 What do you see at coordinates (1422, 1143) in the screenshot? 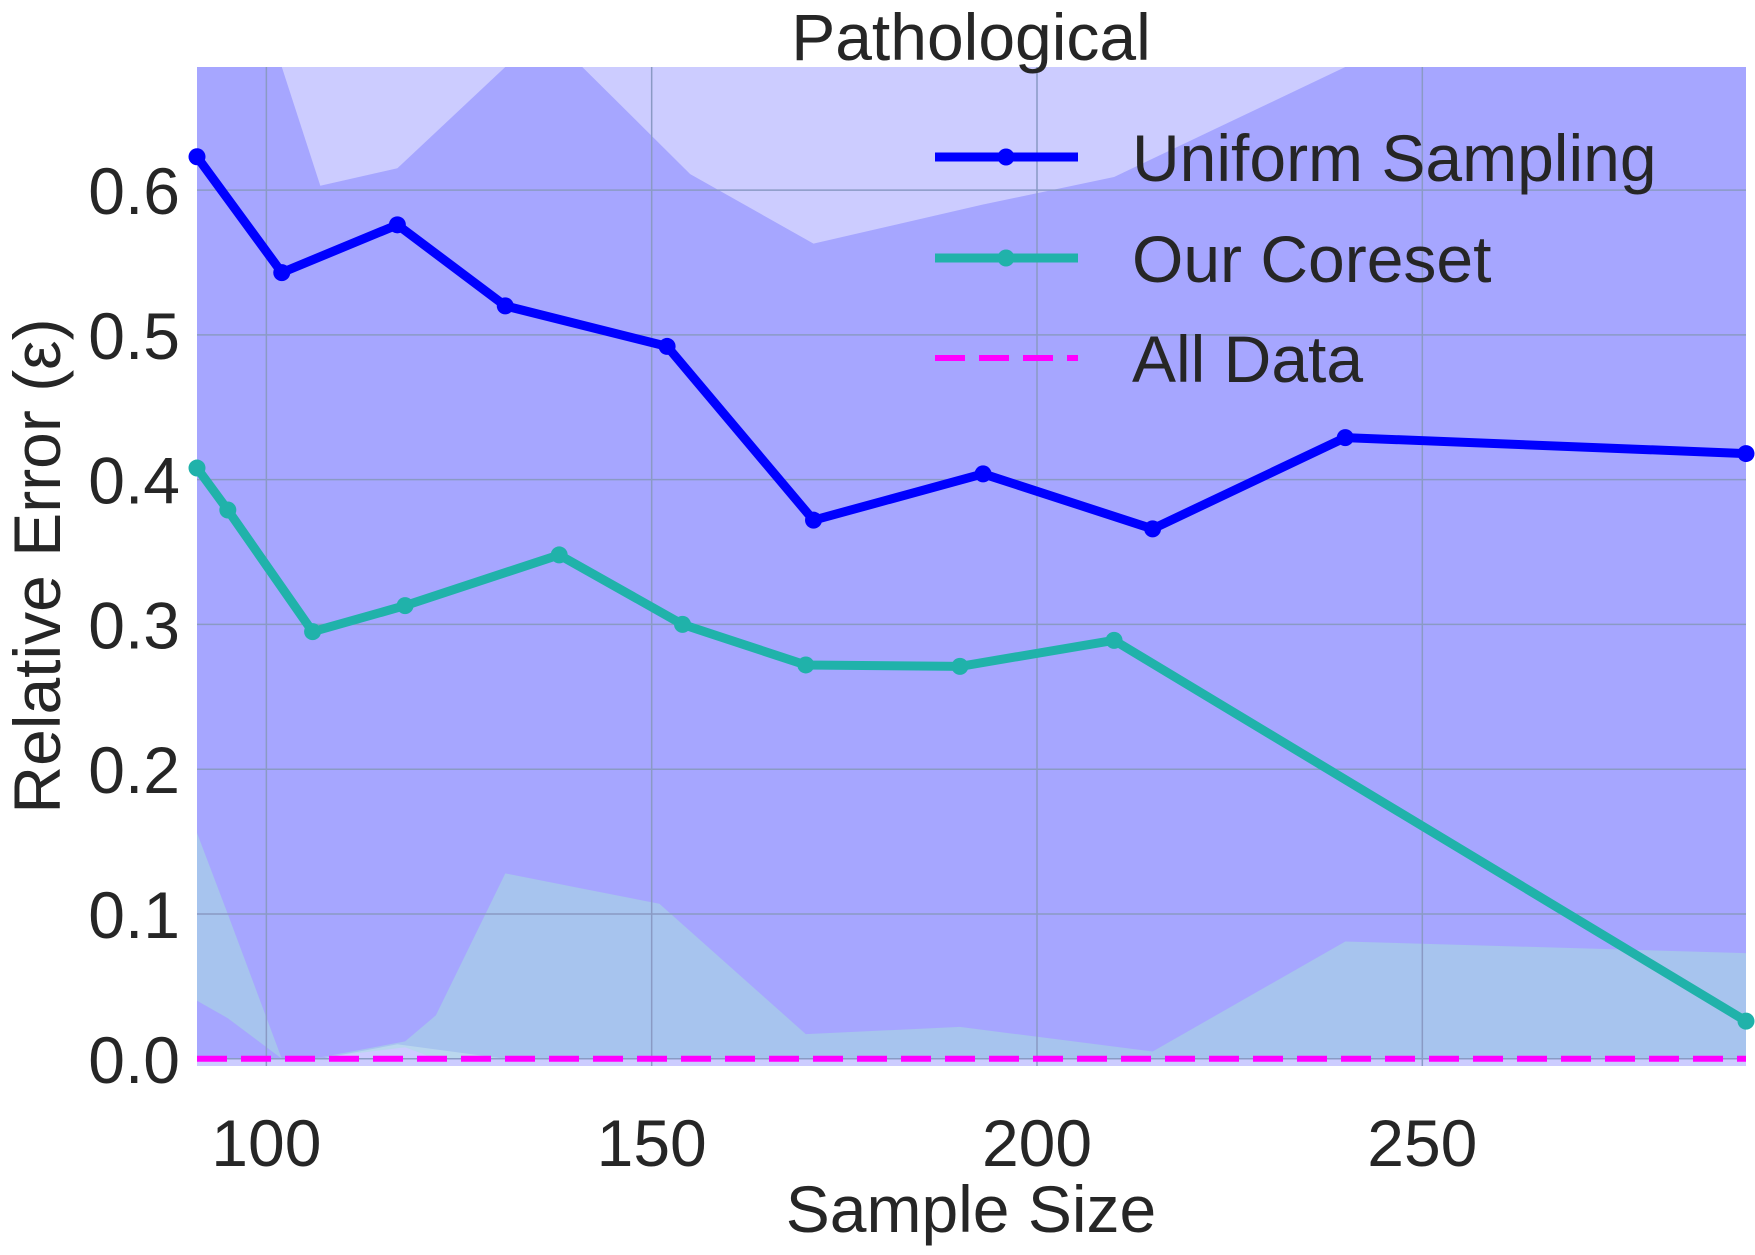
I see `x-tick-label: 250` at bounding box center [1422, 1143].